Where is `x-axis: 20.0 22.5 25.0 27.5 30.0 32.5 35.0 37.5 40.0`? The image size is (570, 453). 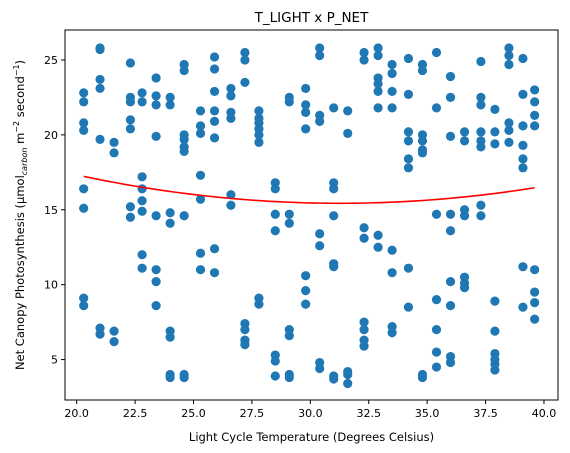 x-axis: 20.0 22.5 25.0 27.5 30.0 32.5 35.0 37.5 40.0 is located at coordinates (310, 410).